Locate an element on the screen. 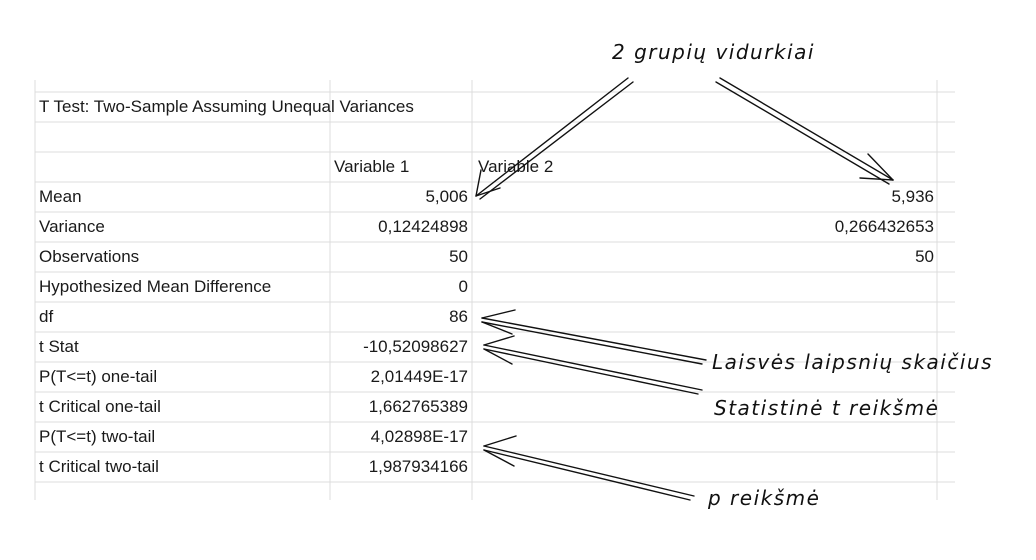 The width and height of the screenshot is (1036, 560). row-label: P(T<=t) two-tail is located at coordinates (97, 436).